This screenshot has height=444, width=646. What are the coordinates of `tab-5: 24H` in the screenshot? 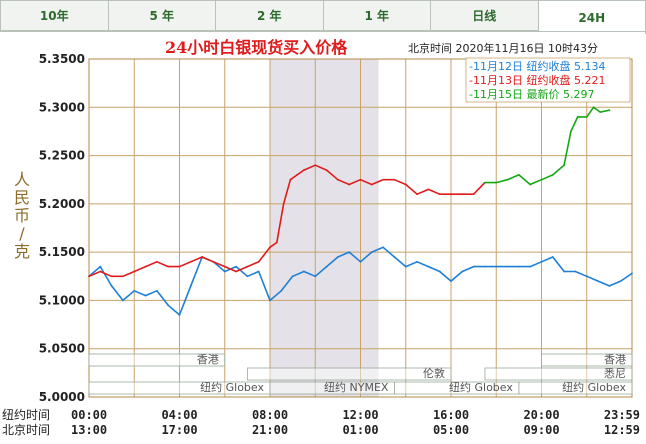 It's located at (592, 17).